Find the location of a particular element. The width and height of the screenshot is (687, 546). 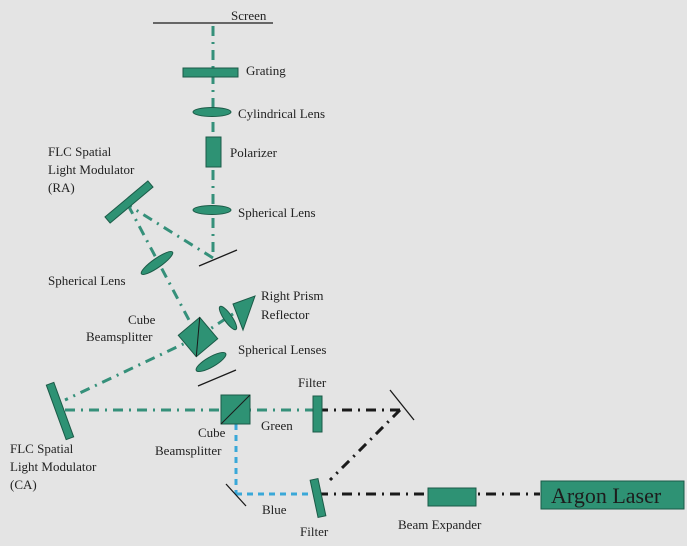

polarizer is located at coordinates (213, 152).